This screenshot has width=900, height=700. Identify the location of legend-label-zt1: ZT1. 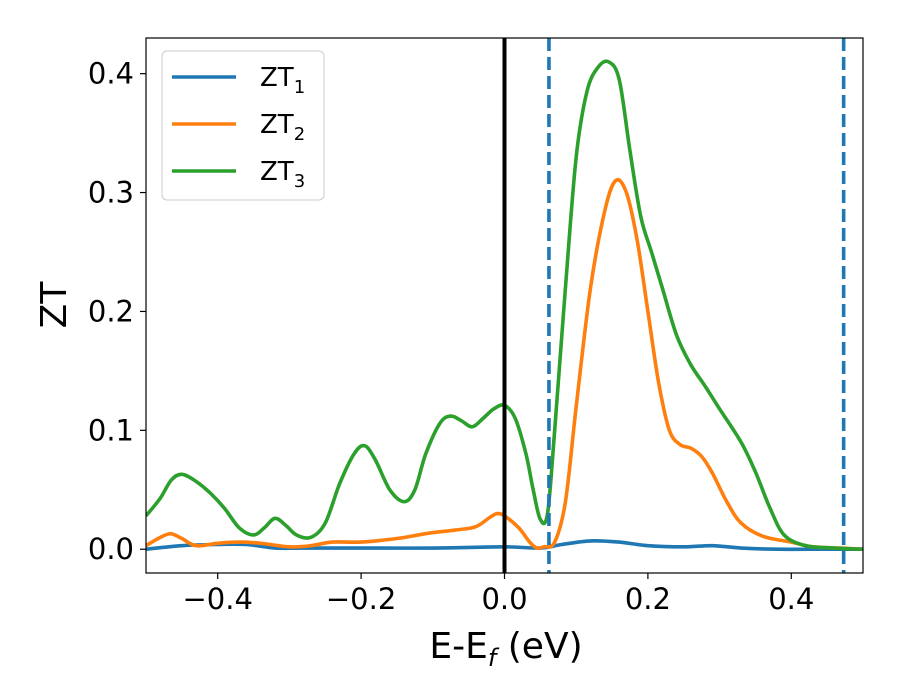
(282, 80).